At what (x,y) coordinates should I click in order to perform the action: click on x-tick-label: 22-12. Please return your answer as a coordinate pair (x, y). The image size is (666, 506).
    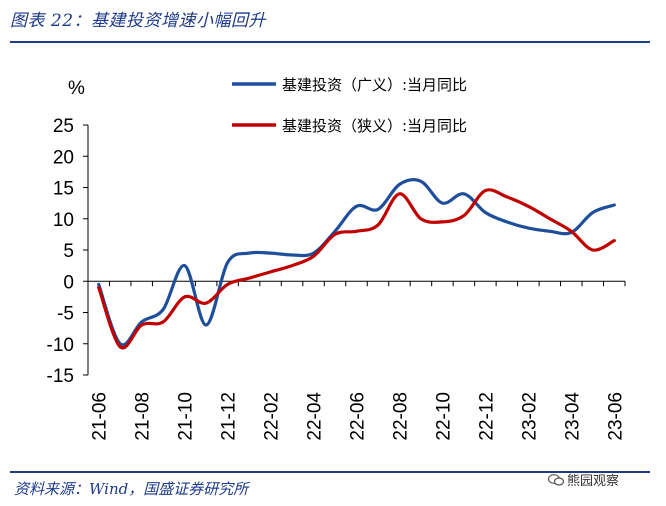
    Looking at the image, I should click on (486, 416).